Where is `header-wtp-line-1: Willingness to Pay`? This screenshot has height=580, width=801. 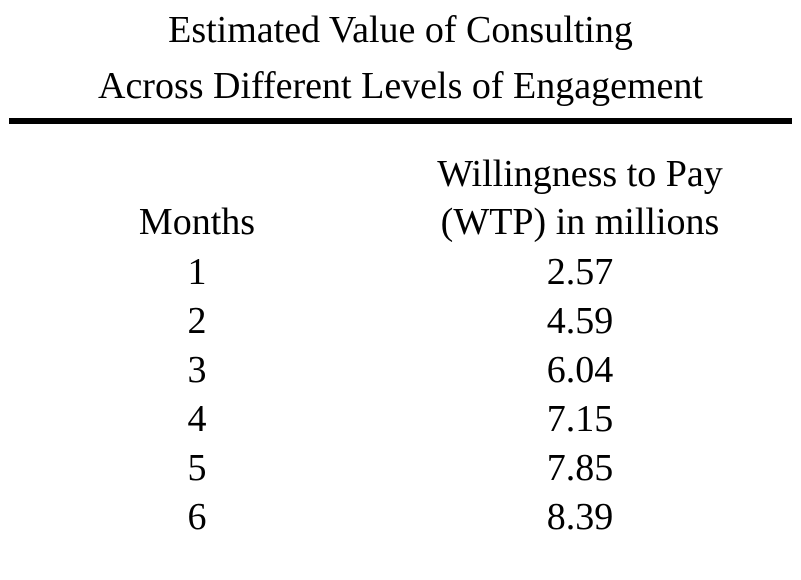
header-wtp-line-1: Willingness to Pay is located at coordinates (580, 174).